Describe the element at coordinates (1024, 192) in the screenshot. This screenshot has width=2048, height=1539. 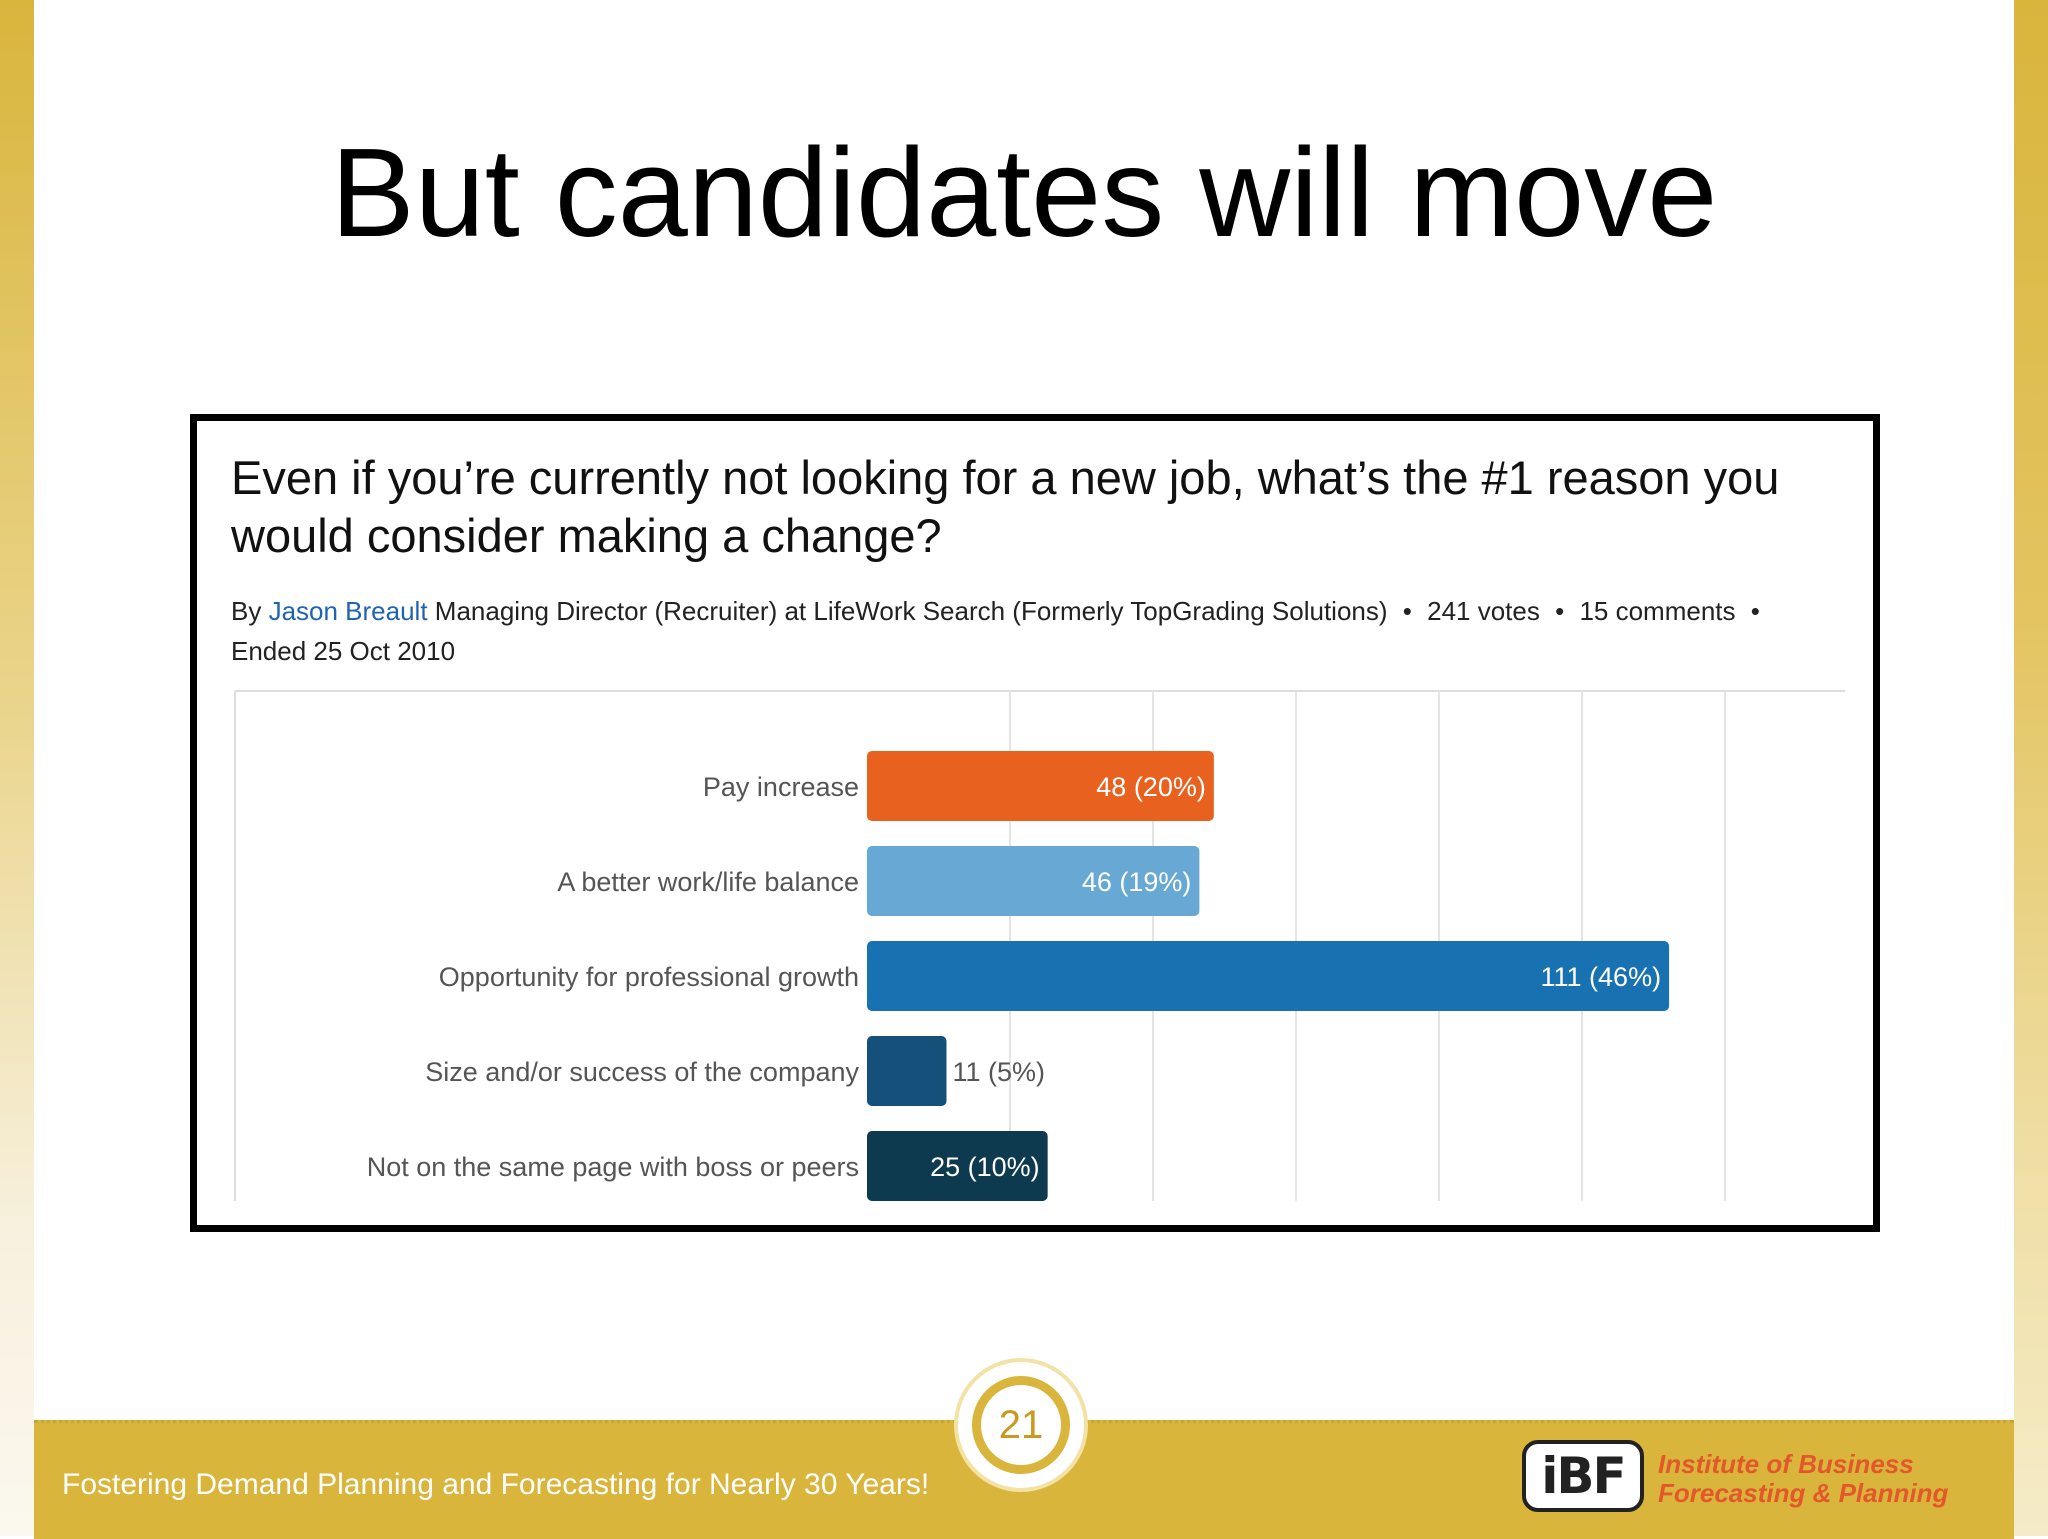
I see `slide-title: But candidates will move` at that location.